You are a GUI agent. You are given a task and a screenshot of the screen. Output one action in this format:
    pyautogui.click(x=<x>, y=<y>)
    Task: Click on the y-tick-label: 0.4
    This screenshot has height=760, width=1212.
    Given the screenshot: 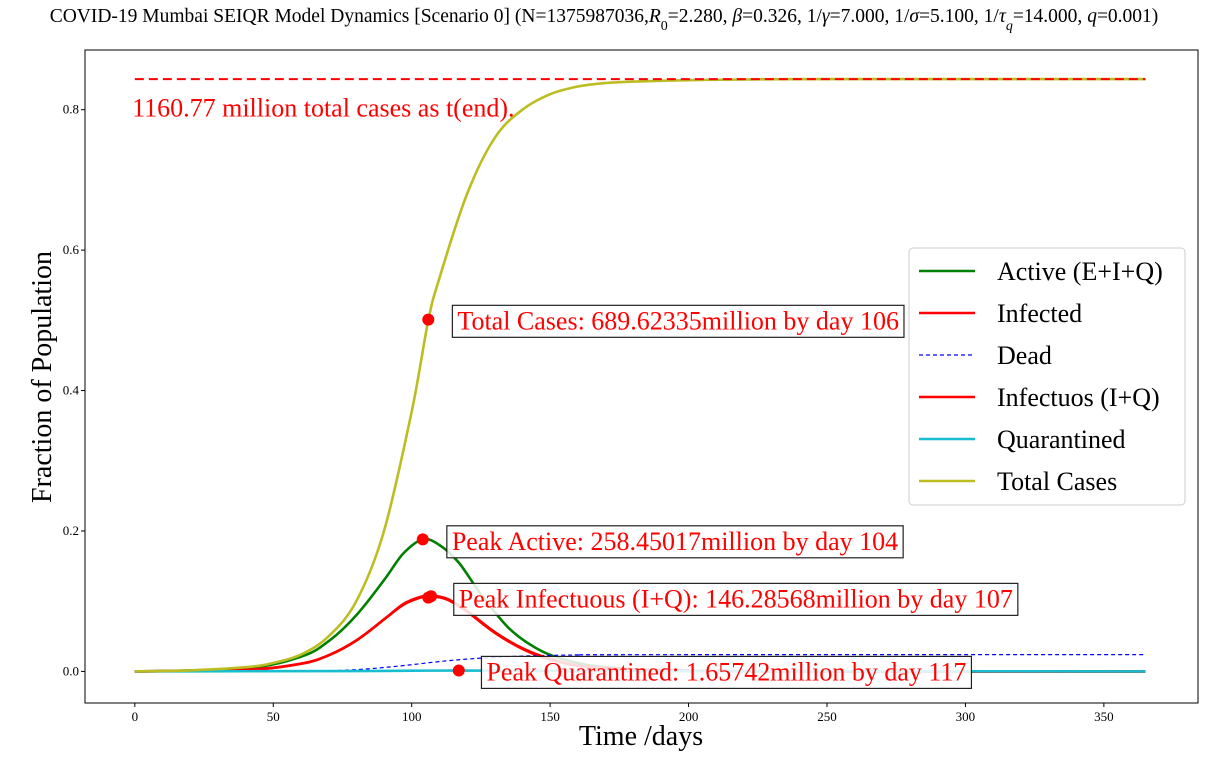 What is the action you would take?
    pyautogui.click(x=71, y=390)
    